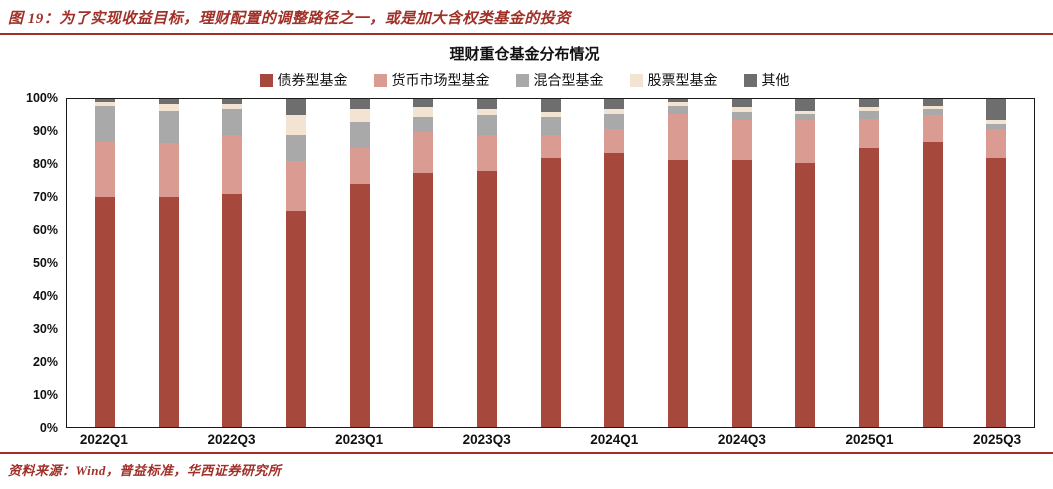 The height and width of the screenshot is (489, 1053). What do you see at coordinates (440, 80) in the screenshot?
I see `legend-label: 货币市场型基金` at bounding box center [440, 80].